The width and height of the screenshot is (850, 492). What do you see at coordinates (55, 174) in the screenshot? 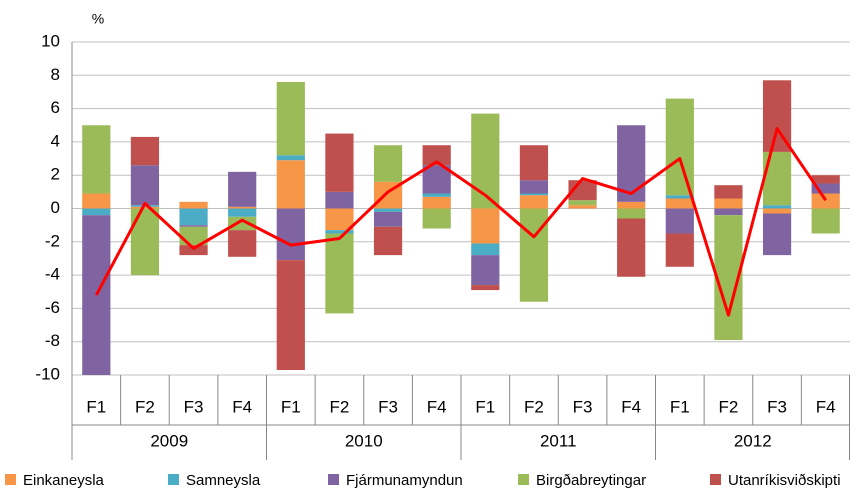
I see `y-tick-label: 2` at bounding box center [55, 174].